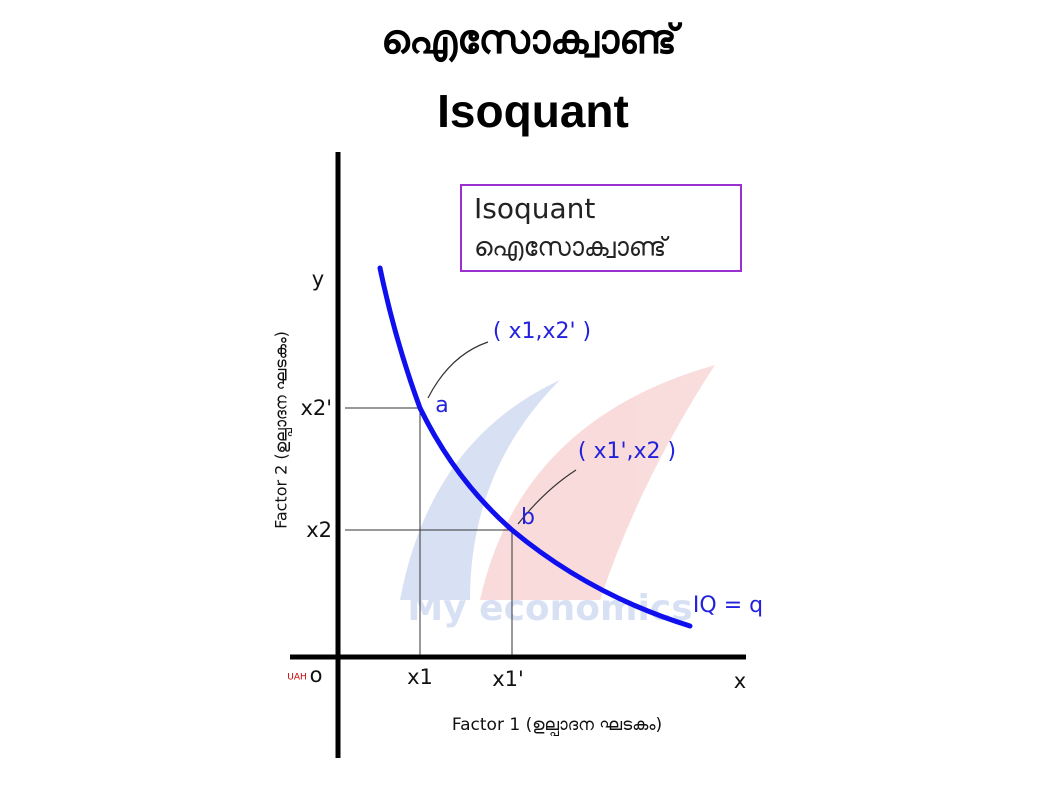 The width and height of the screenshot is (1058, 794). I want to click on point-label: a, so click(441, 405).